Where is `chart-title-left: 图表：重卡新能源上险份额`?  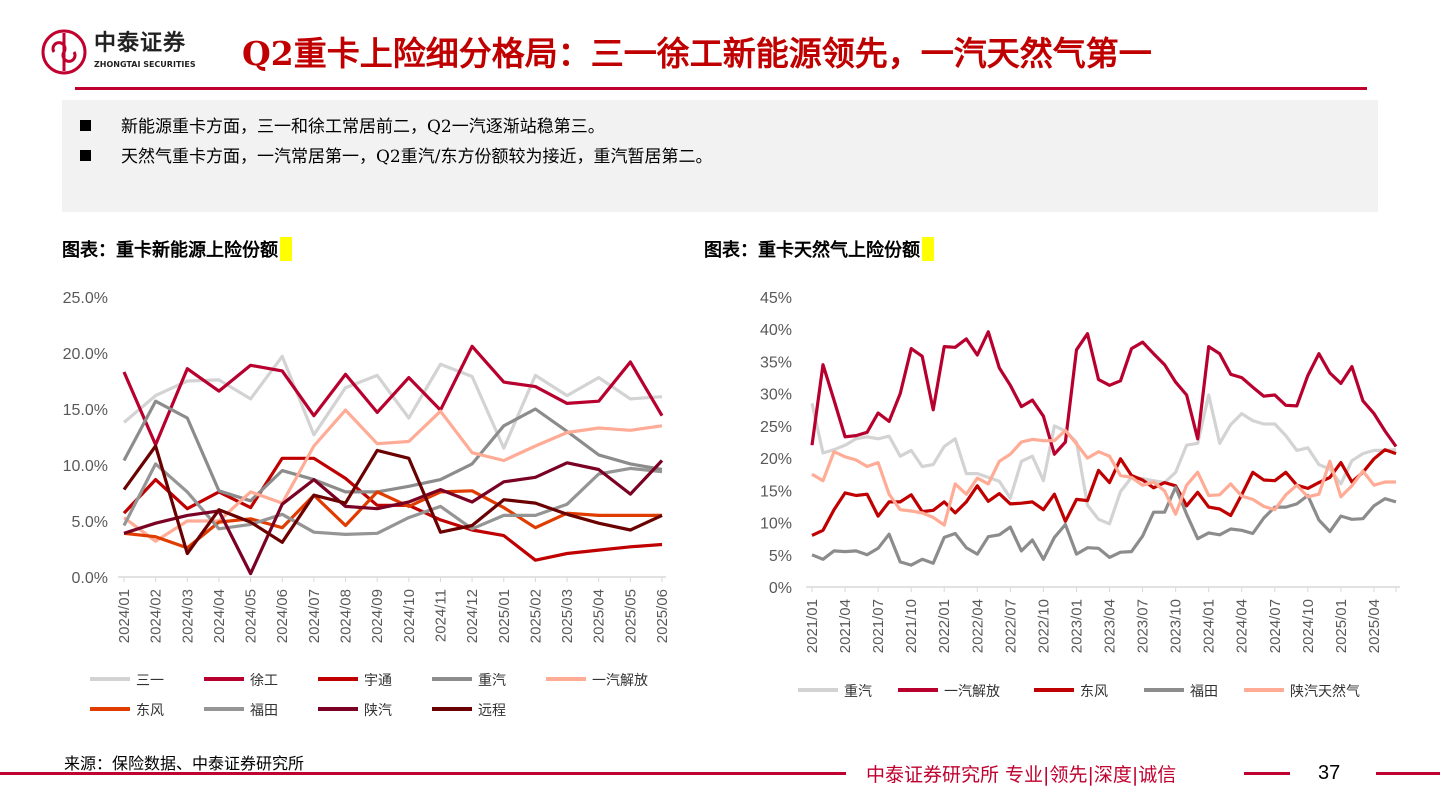
chart-title-left: 图表：重卡新能源上险份额 is located at coordinates (177, 249).